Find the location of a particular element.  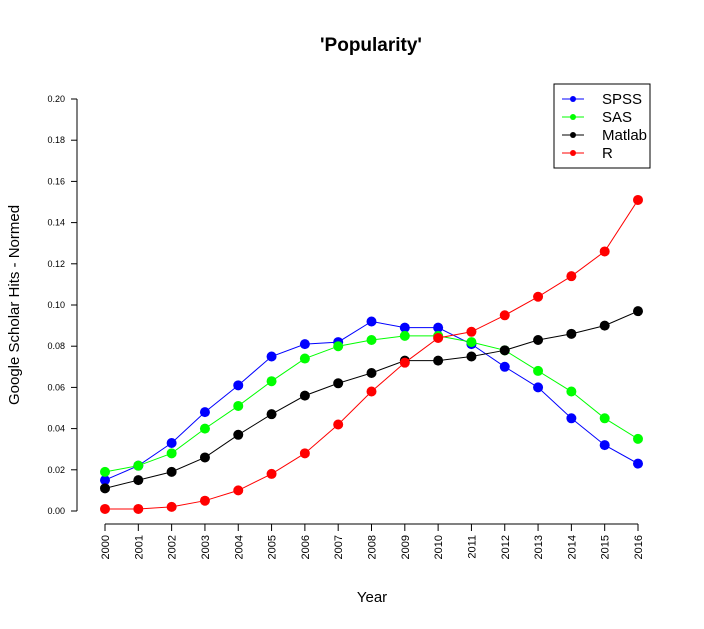

legend-label: SAS is located at coordinates (617, 117).